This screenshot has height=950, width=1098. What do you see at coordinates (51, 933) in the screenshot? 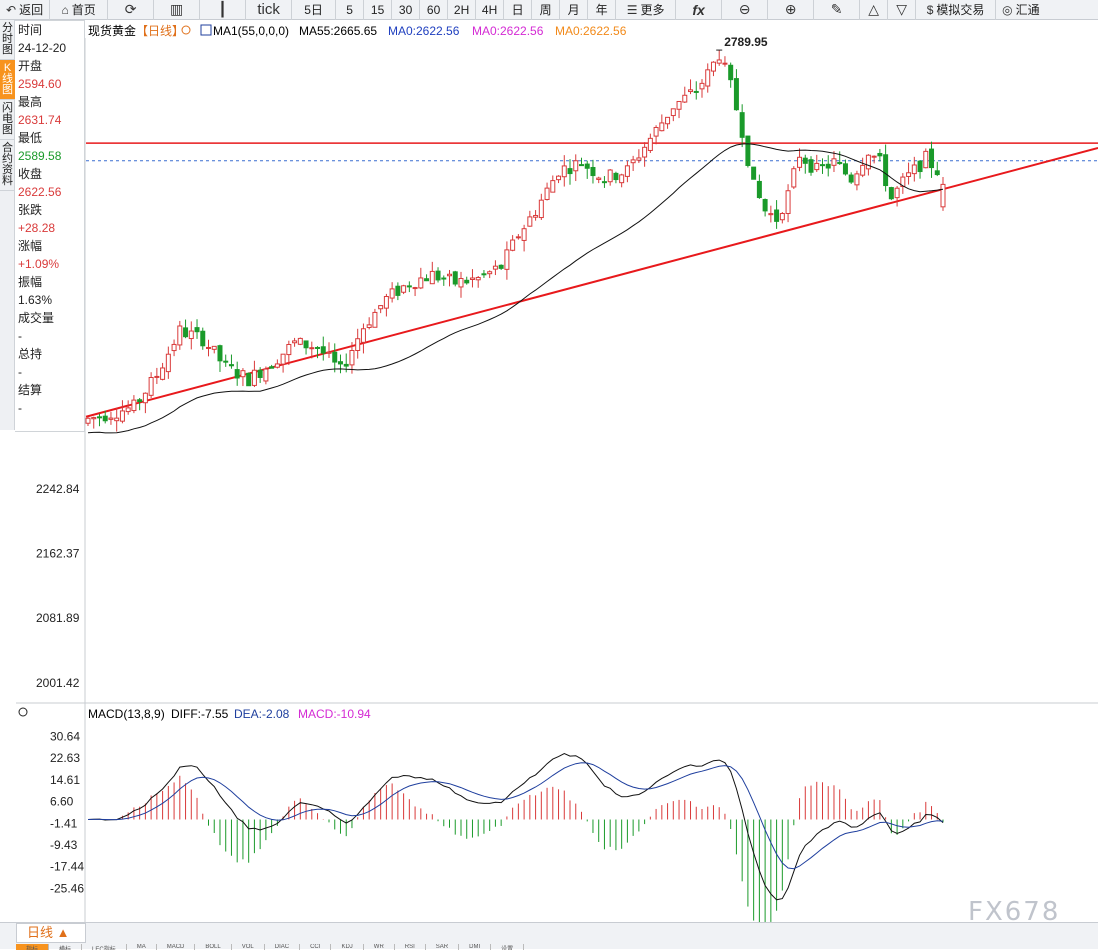
I see `period-selector: 日线 ▲` at bounding box center [51, 933].